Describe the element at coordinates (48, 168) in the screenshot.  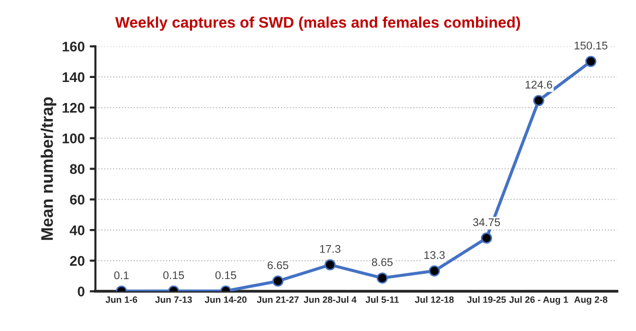
I see `y-axis-title: Mean number/trap` at that location.